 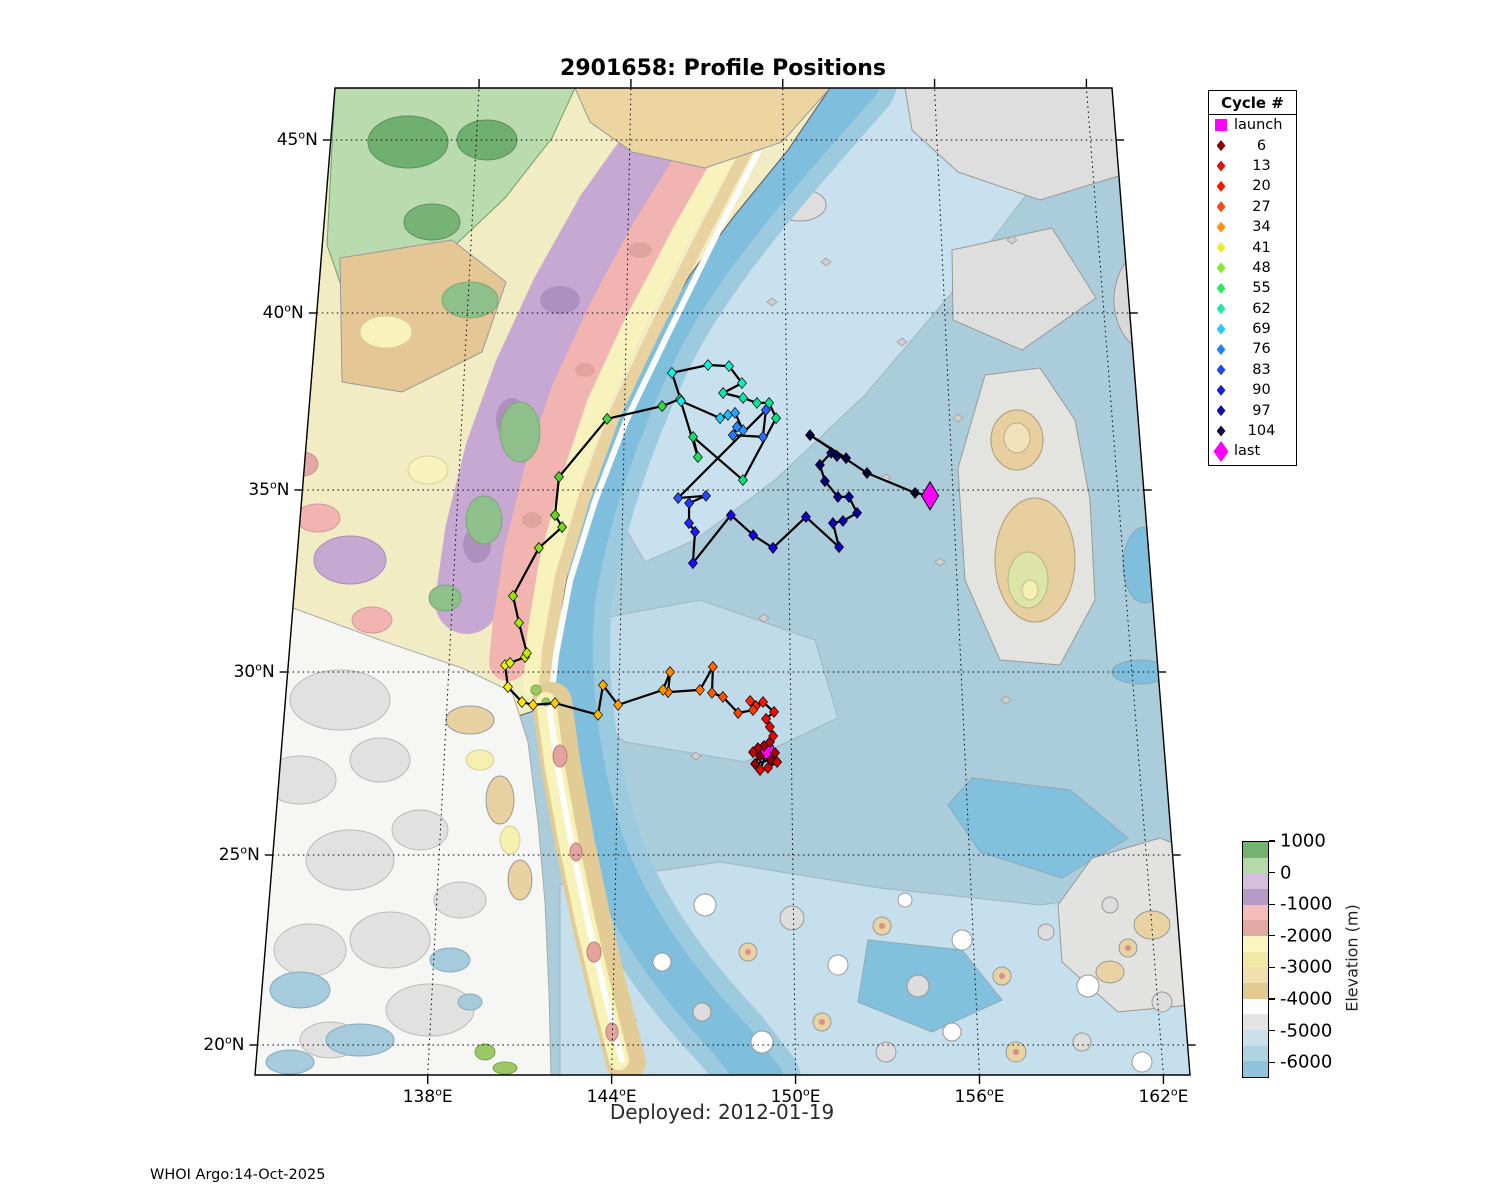 I want to click on colorbar-tick-label: 0, so click(x=1286, y=873).